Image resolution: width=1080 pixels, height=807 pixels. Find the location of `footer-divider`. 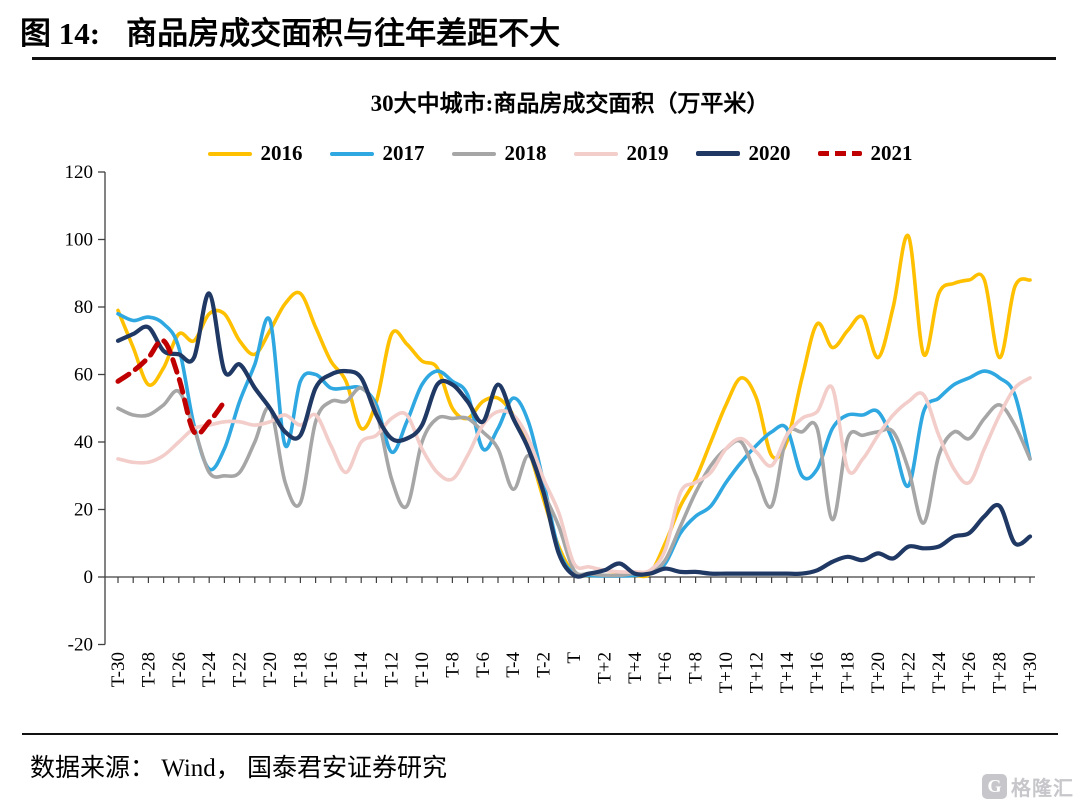

footer-divider is located at coordinates (540, 734).